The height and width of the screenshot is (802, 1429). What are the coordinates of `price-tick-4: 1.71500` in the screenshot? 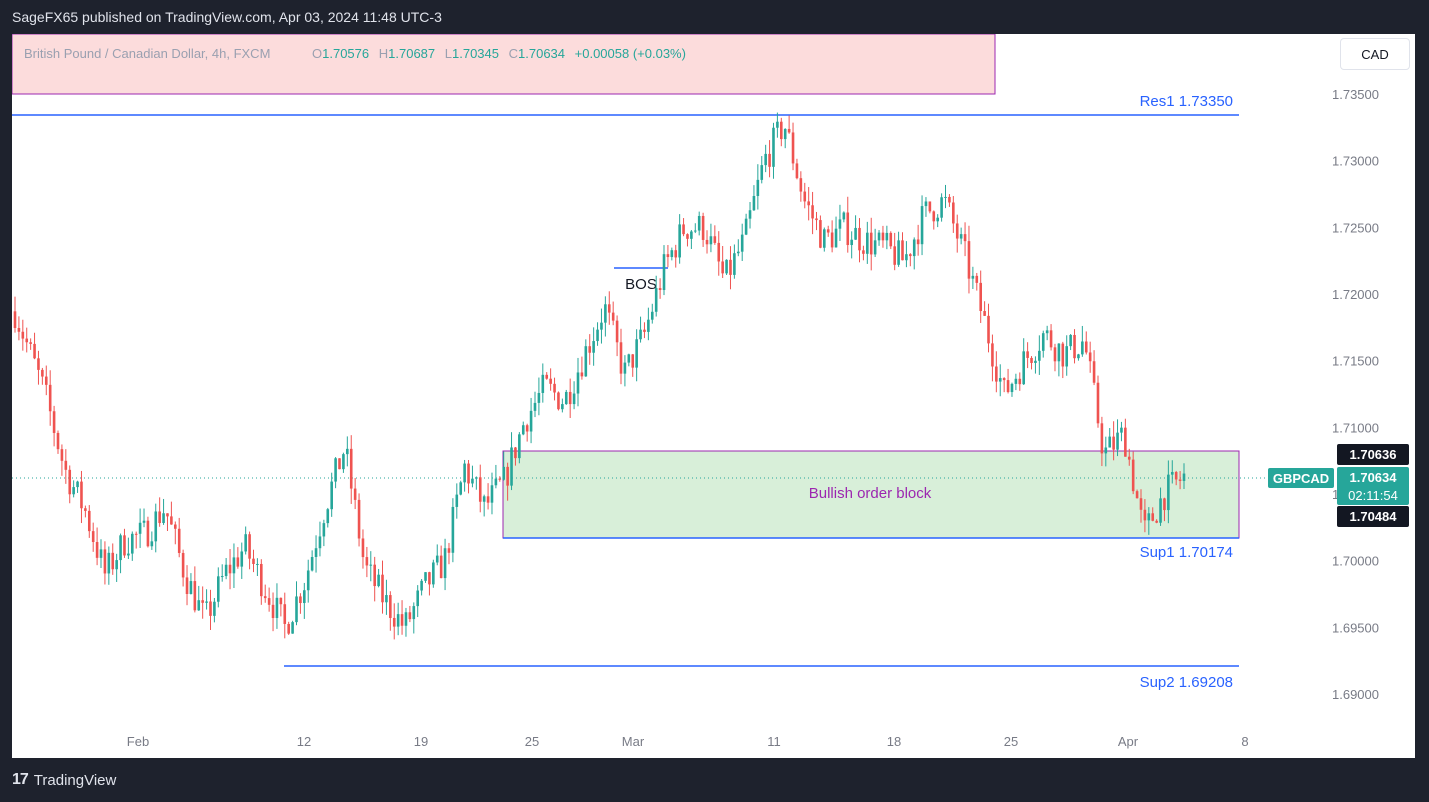 It's located at (1355, 361).